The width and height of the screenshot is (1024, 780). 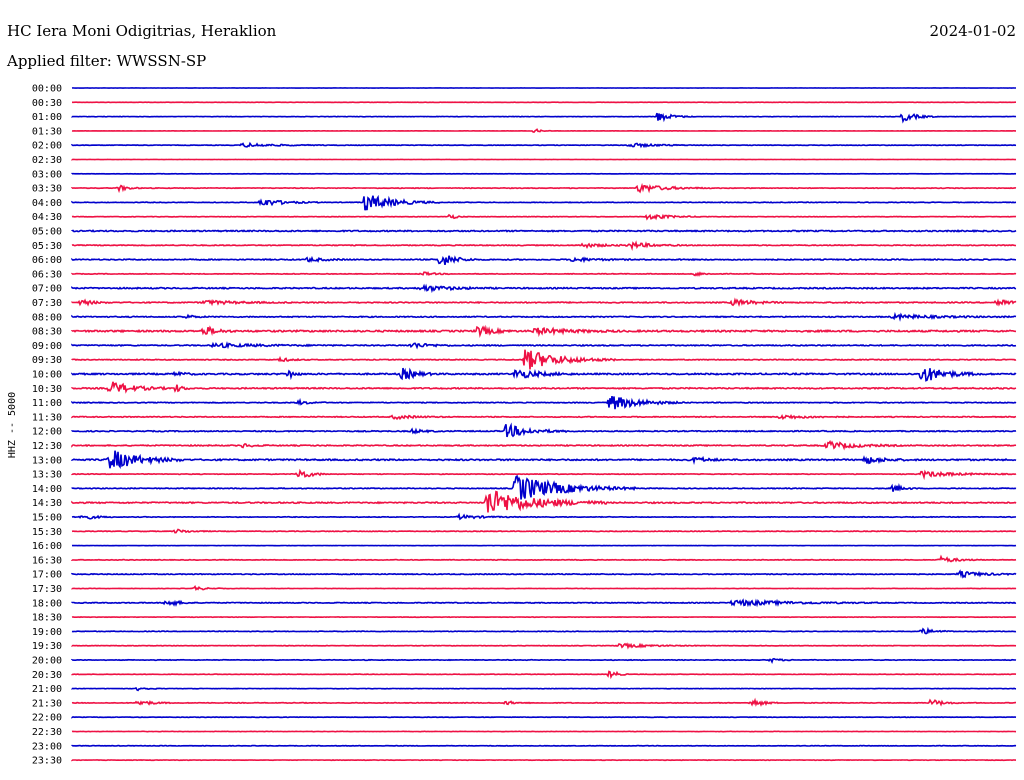 I want to click on time-tick-label: 21:00, so click(x=47, y=689).